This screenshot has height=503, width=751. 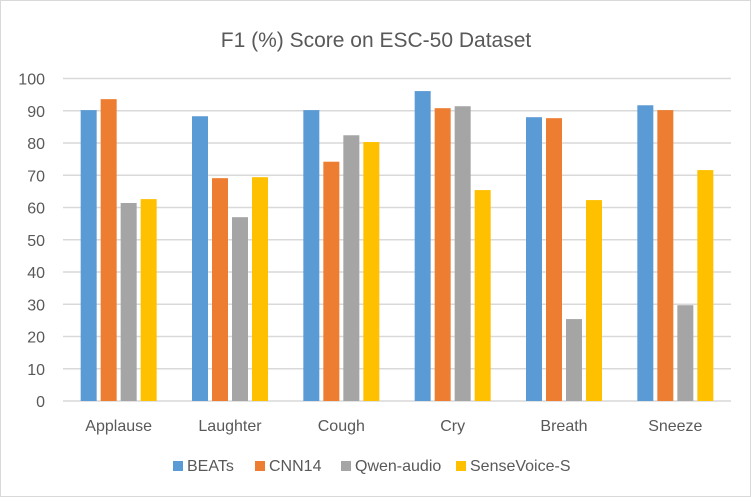 I want to click on bar-beats-sneeze, so click(x=645, y=253).